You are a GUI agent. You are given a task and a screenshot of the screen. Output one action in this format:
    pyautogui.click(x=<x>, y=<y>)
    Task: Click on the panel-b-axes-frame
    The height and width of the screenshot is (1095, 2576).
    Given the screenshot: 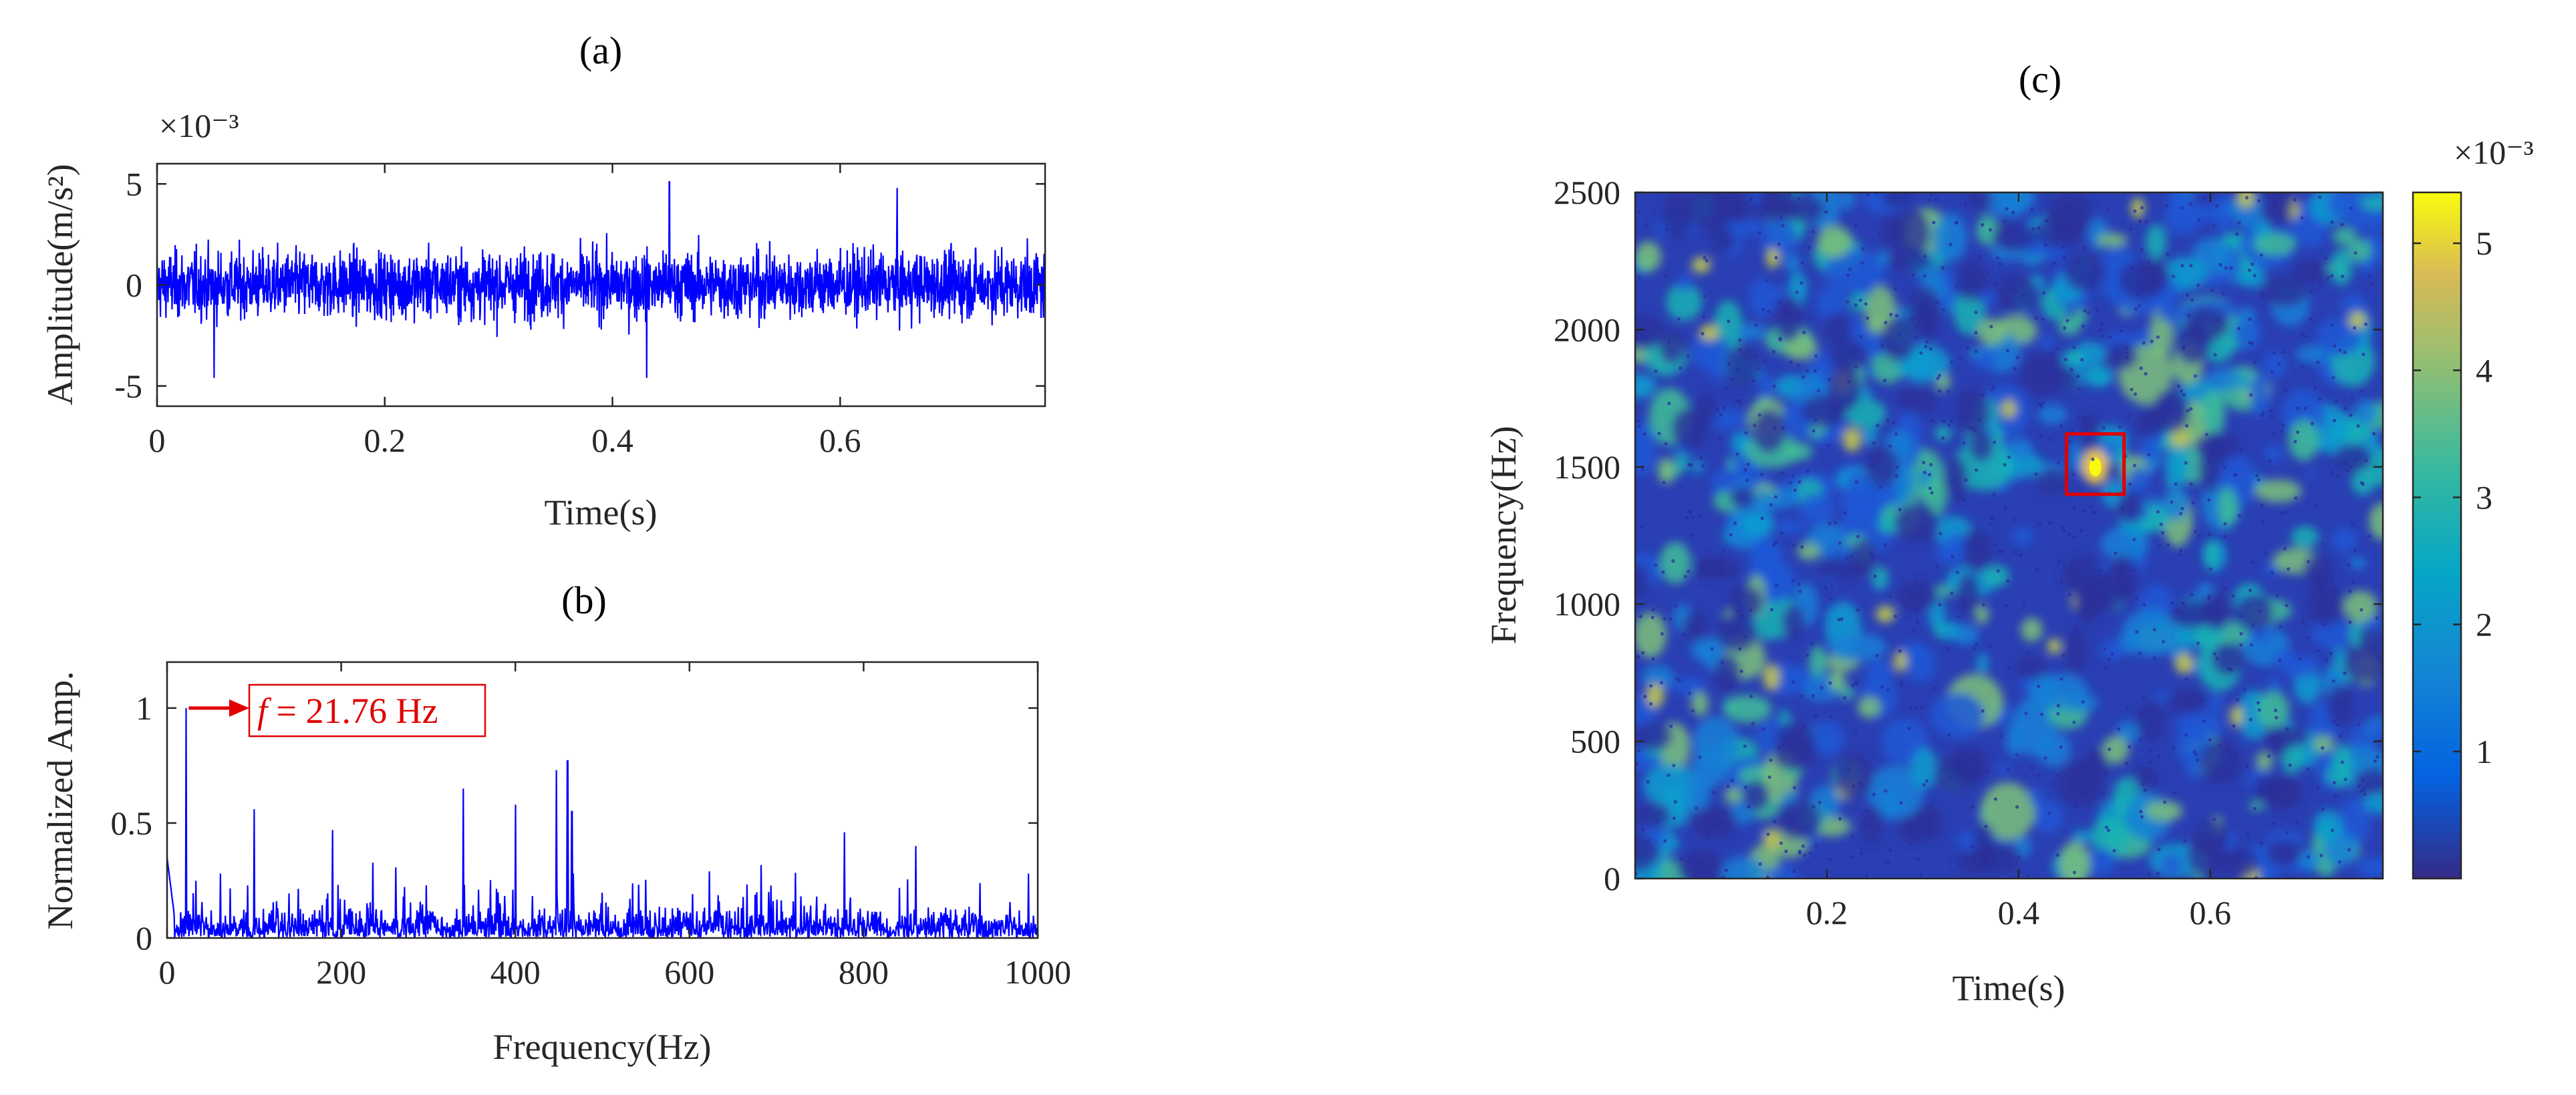 What is the action you would take?
    pyautogui.click(x=602, y=800)
    